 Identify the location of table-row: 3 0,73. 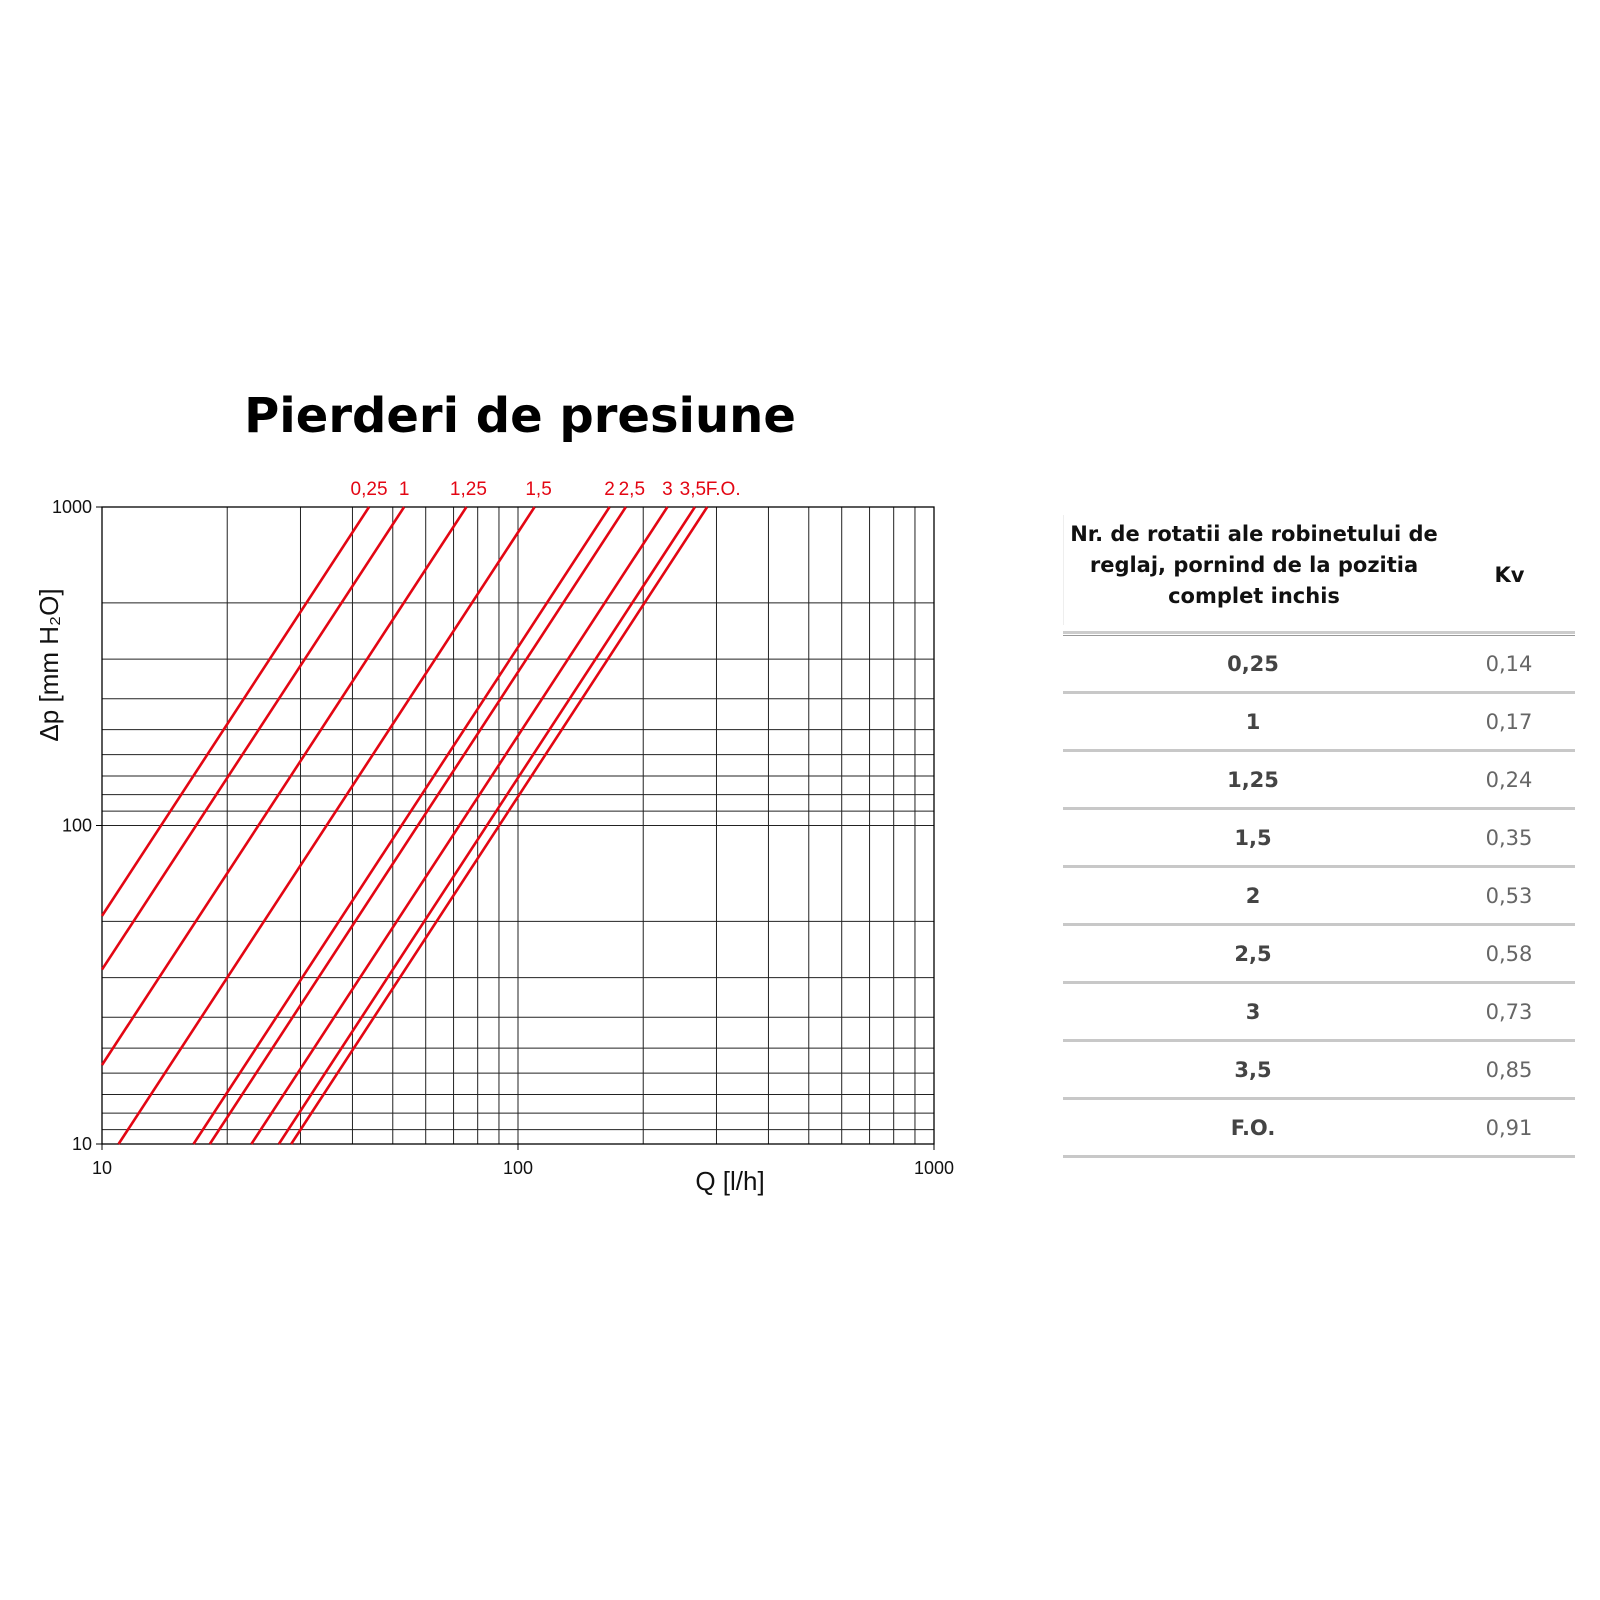
(1319, 1013).